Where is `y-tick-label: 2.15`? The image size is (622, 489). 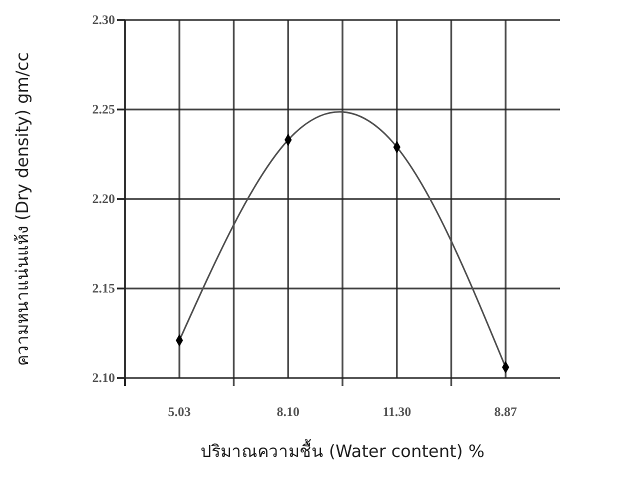 y-tick-label: 2.15 is located at coordinates (104, 288).